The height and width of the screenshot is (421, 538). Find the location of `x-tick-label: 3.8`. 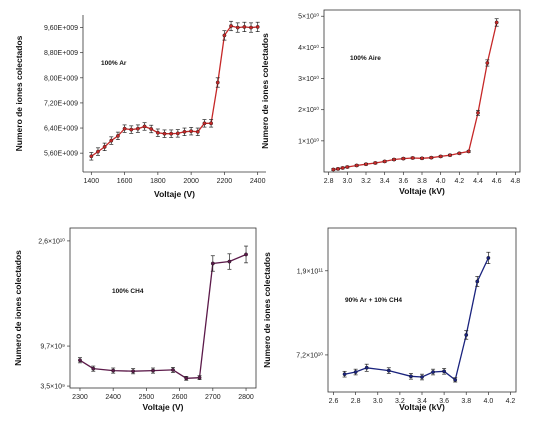

x-tick-label: 3.8 is located at coordinates (466, 401).